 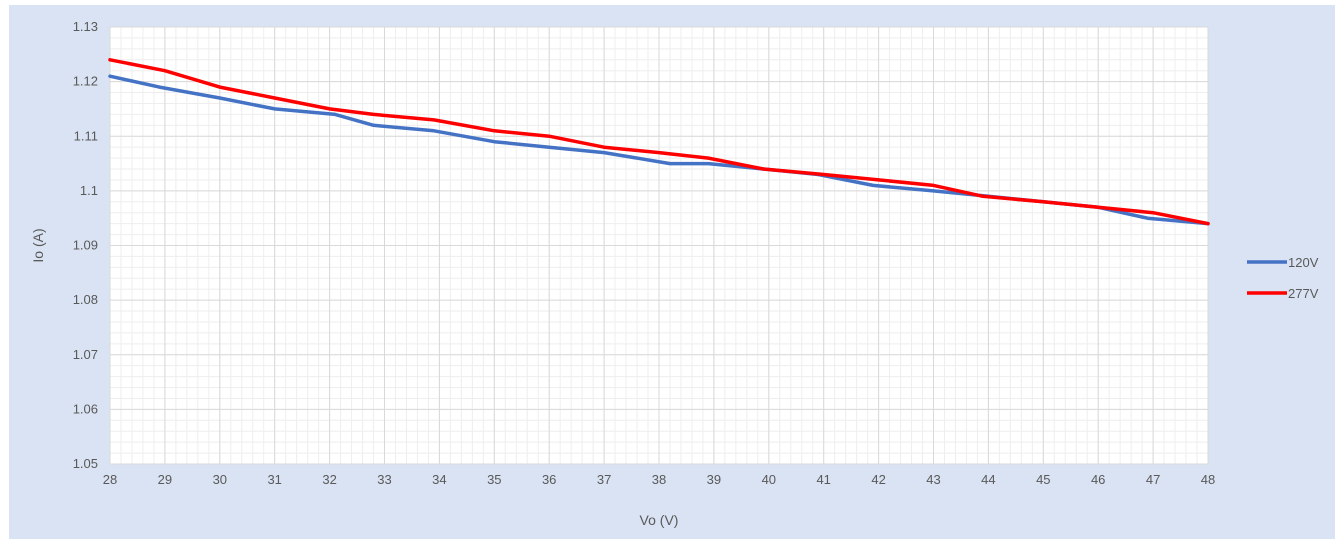 What do you see at coordinates (659, 520) in the screenshot?
I see `x-axis-title: Vo (V)` at bounding box center [659, 520].